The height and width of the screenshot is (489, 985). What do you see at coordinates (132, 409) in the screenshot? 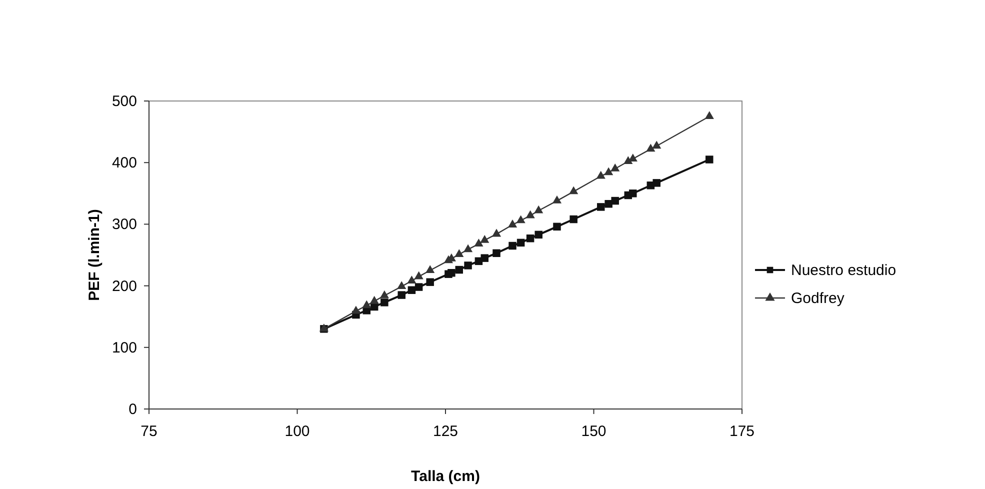
I see `y-tick-label: 0` at bounding box center [132, 409].